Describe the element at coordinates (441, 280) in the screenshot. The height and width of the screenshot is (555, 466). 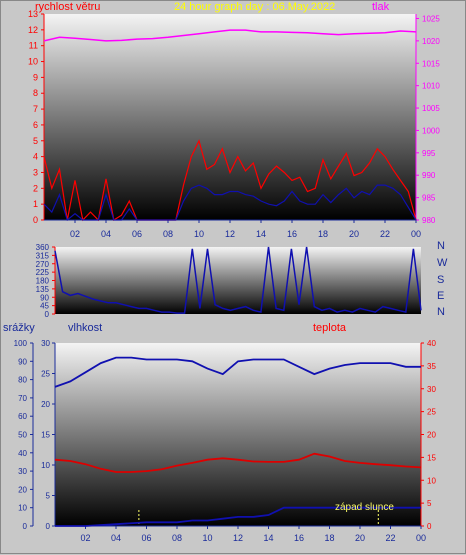
I see `direction-label-s: S` at that location.